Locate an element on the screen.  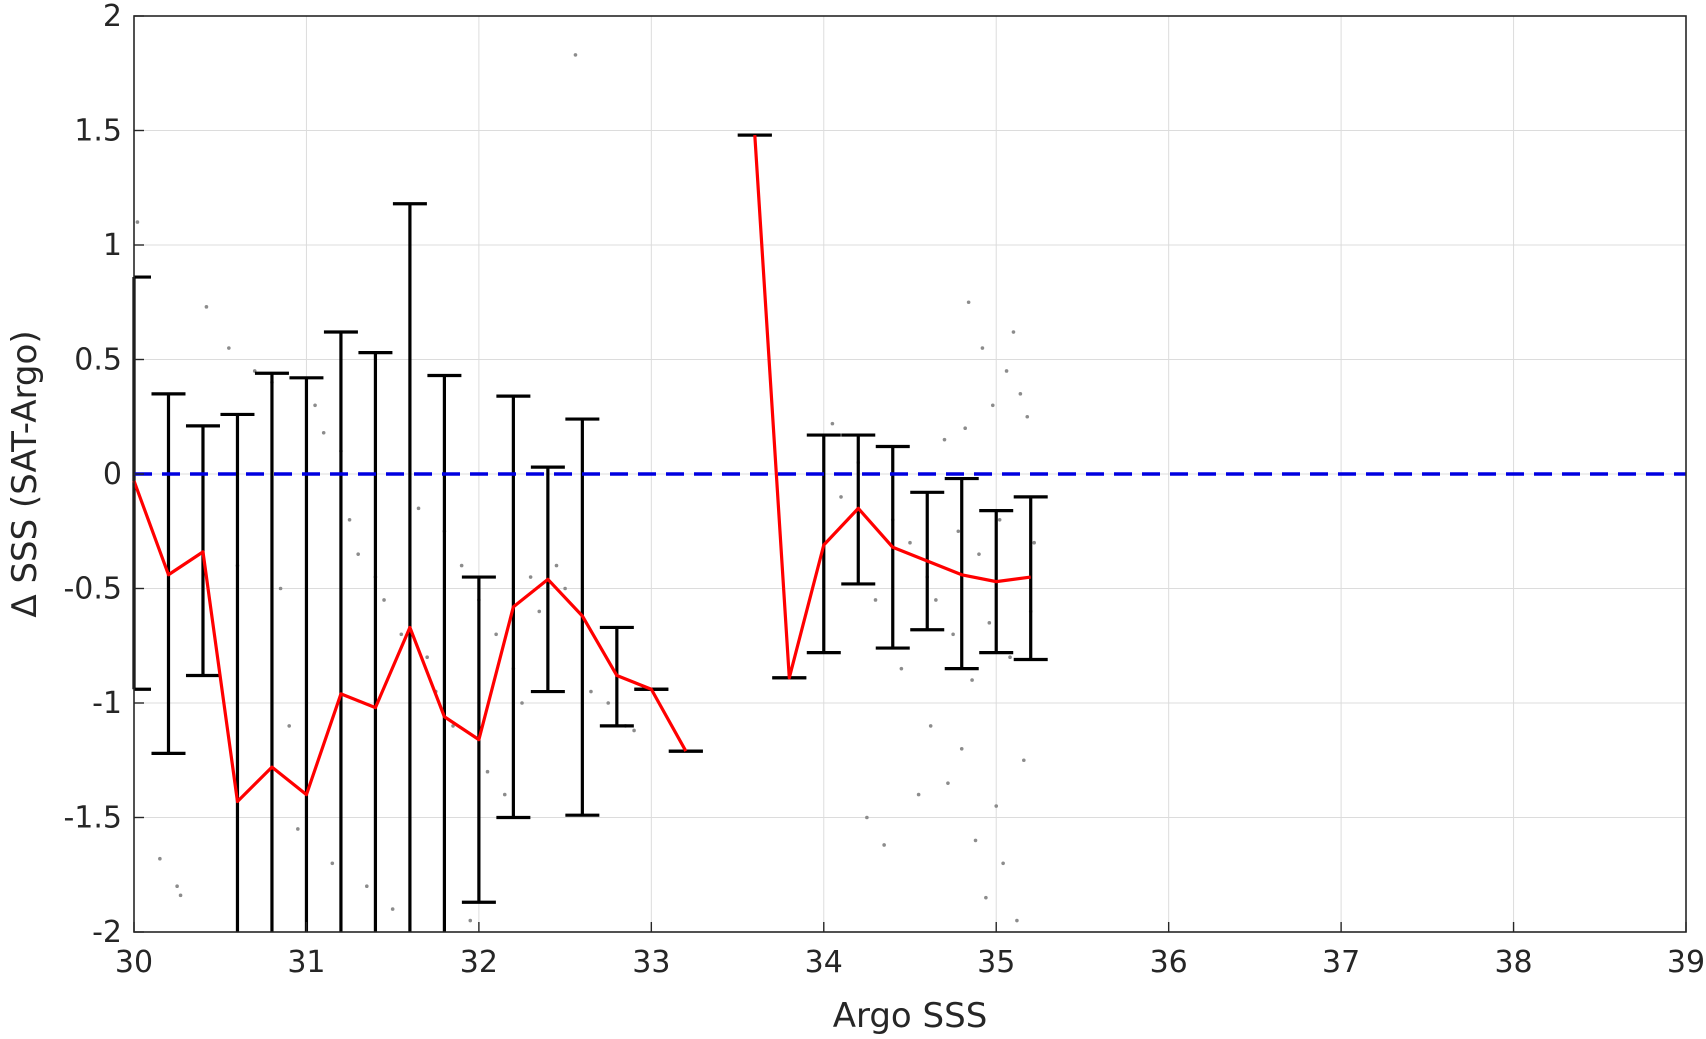
y-tick-label: 2 is located at coordinates (112, 17).